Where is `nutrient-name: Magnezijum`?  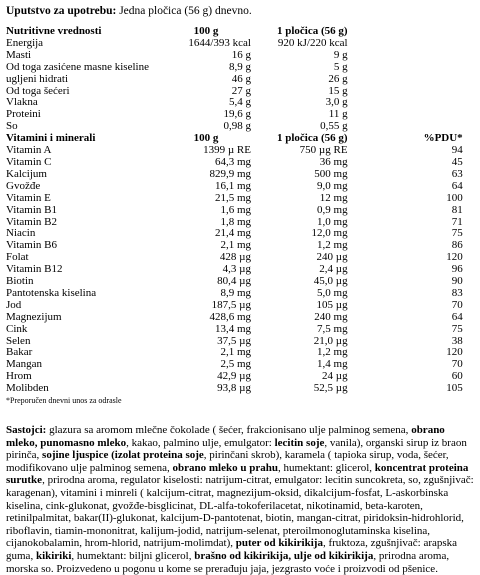
nutrient-name: Magnezijum is located at coordinates (34, 316).